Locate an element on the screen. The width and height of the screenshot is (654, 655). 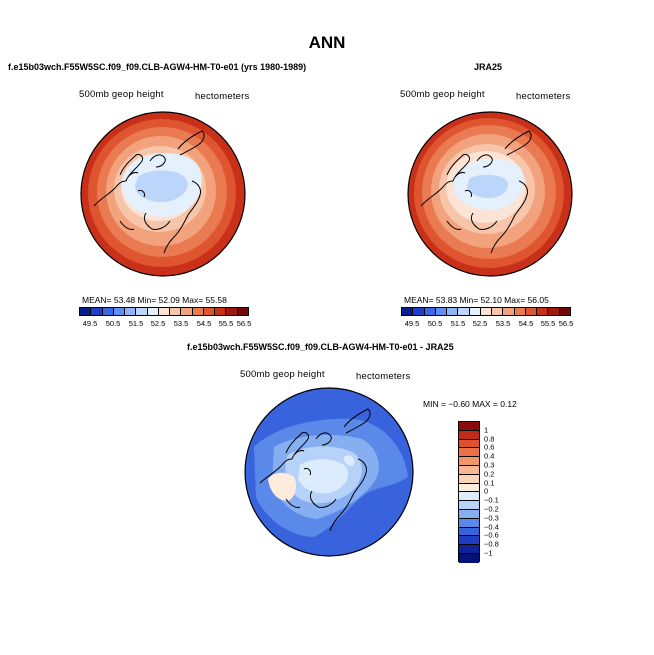
colorbar-tick: −0.3 is located at coordinates (491, 518).